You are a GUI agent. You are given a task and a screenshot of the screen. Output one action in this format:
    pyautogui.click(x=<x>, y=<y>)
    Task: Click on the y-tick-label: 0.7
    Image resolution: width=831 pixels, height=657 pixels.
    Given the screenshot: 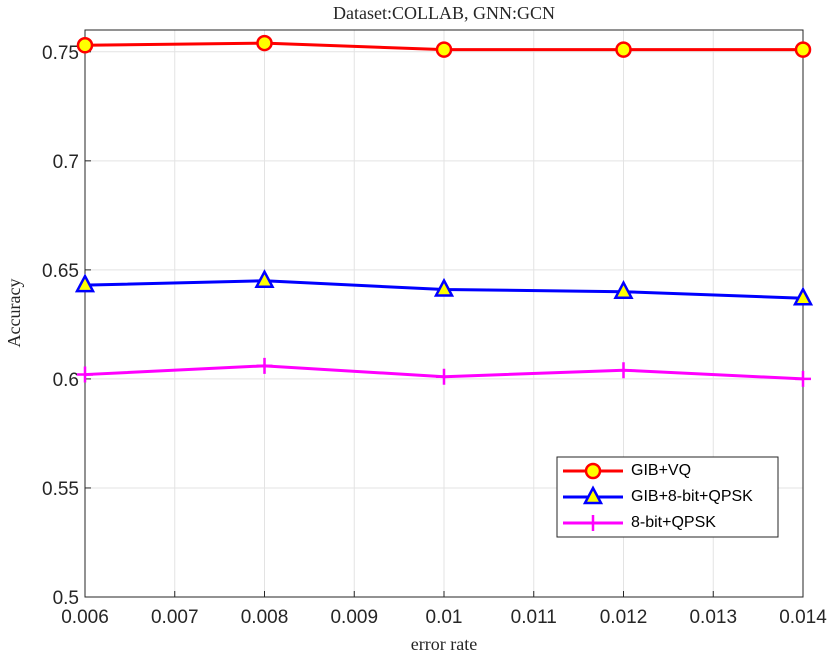 What is the action you would take?
    pyautogui.click(x=66, y=162)
    